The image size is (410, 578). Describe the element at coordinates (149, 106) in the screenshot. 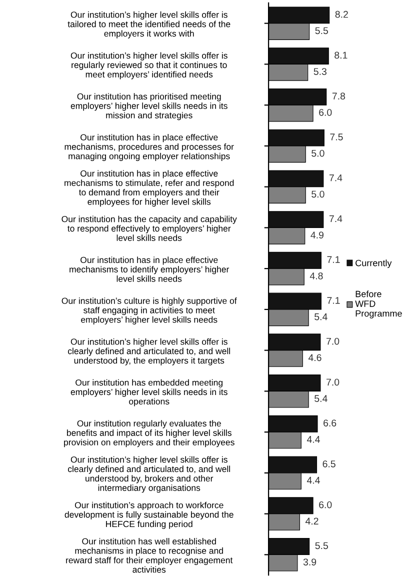

I see `y-tick-label: Our institution has prioritised meeting employers’ higher level skills needs in its mission and strategies` at that location.